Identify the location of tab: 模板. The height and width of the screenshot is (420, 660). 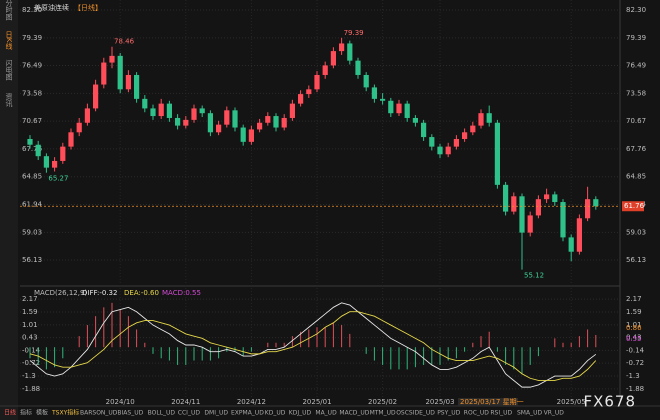
(42, 413).